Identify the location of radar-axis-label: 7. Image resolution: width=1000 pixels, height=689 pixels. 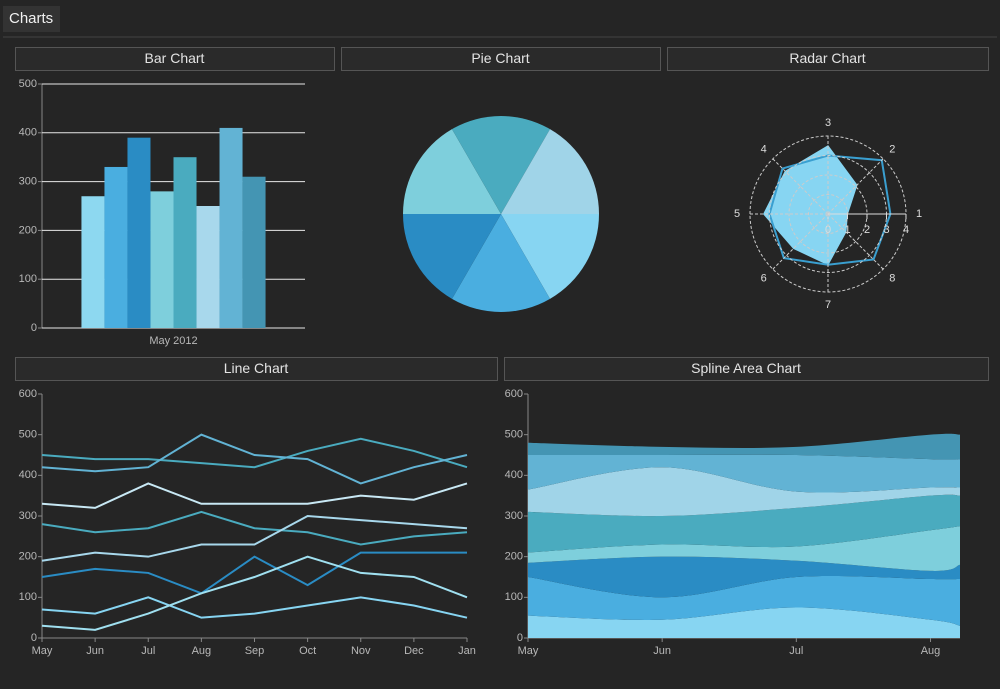
(828, 305).